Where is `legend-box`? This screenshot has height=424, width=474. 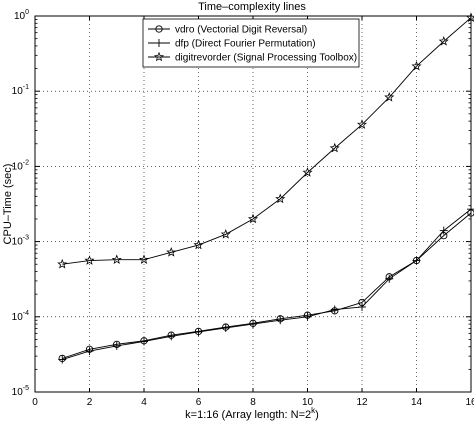 legend-box is located at coordinates (251, 43).